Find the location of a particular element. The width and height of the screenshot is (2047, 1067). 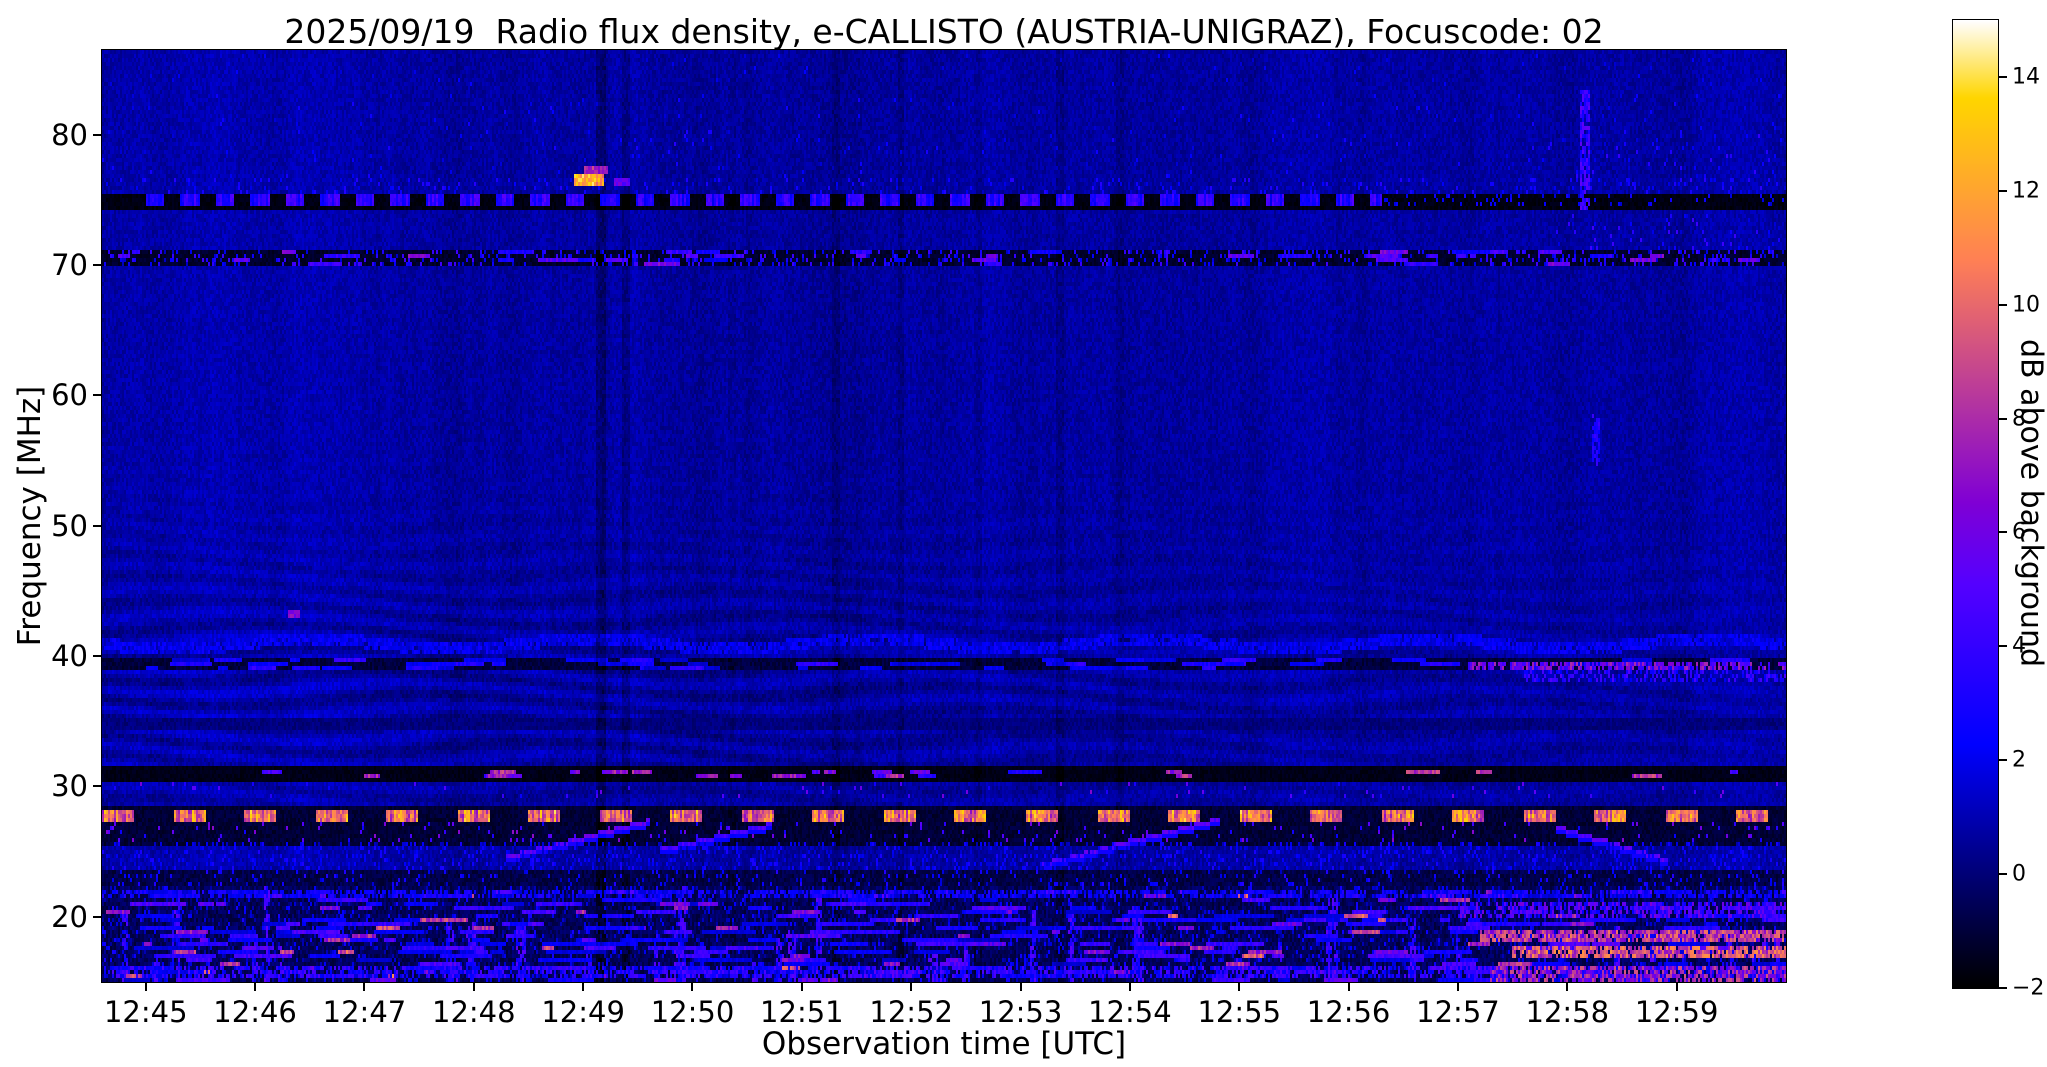

colorbar-tick-label: −2 is located at coordinates (2028, 988).